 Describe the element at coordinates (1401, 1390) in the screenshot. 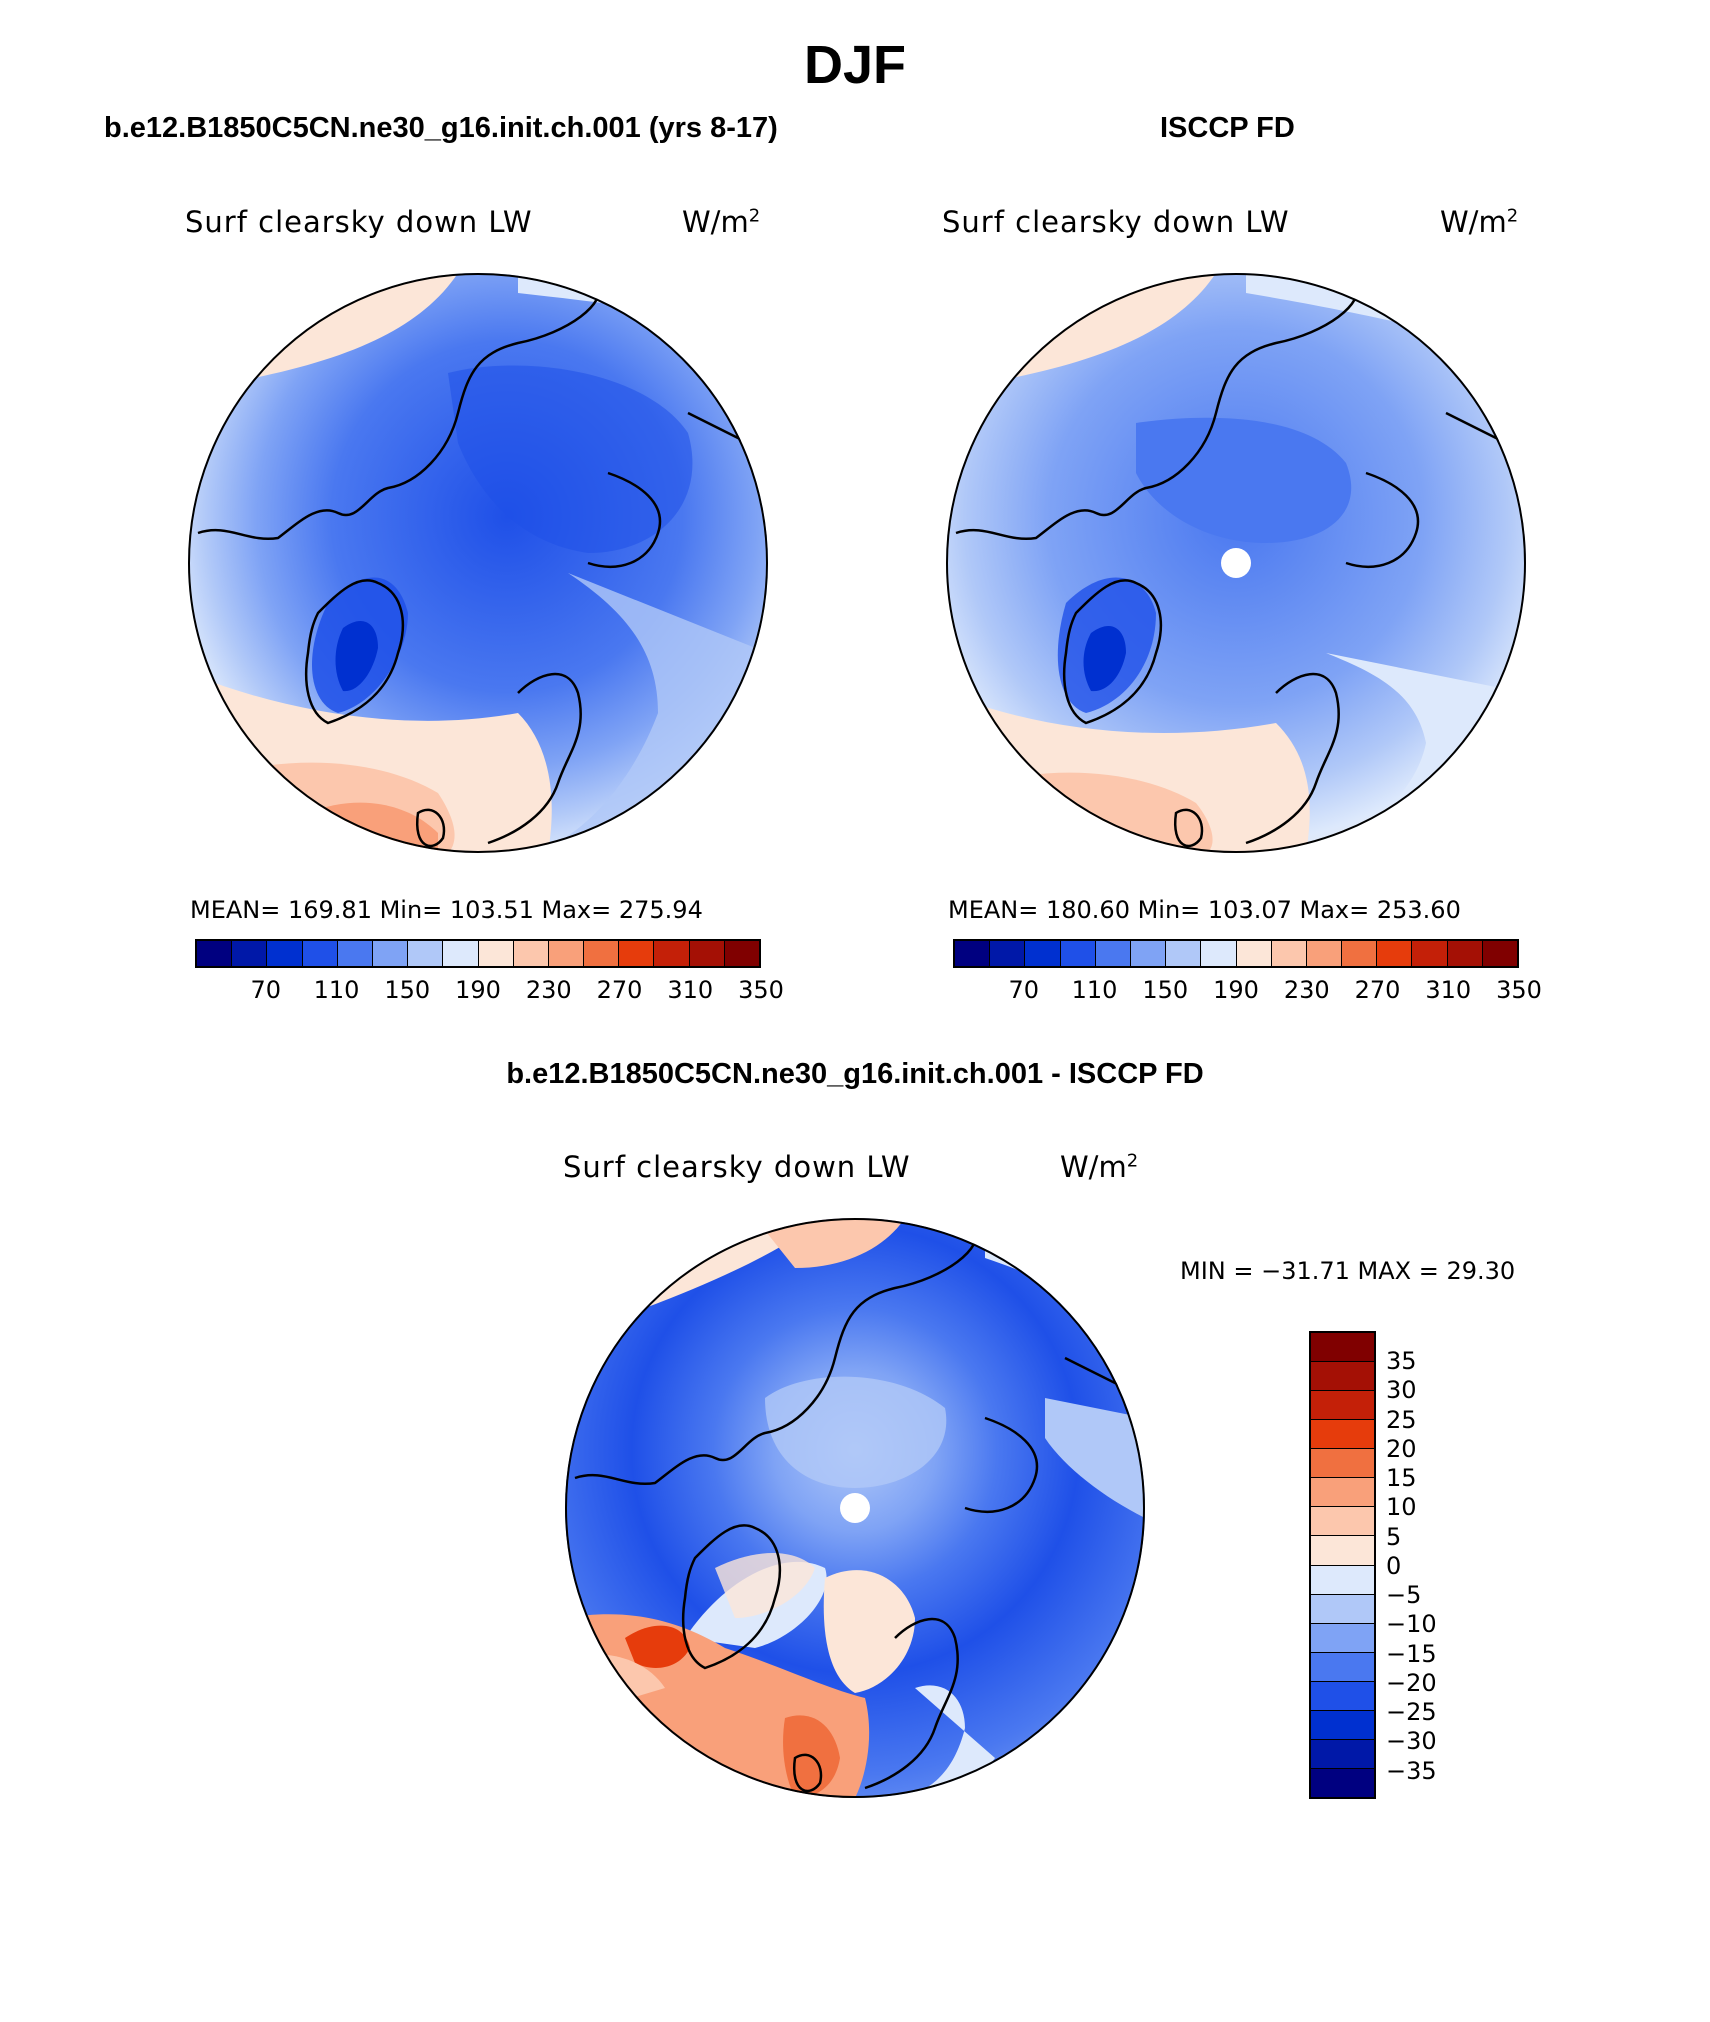

I see `diff-panel-tick: 30` at that location.